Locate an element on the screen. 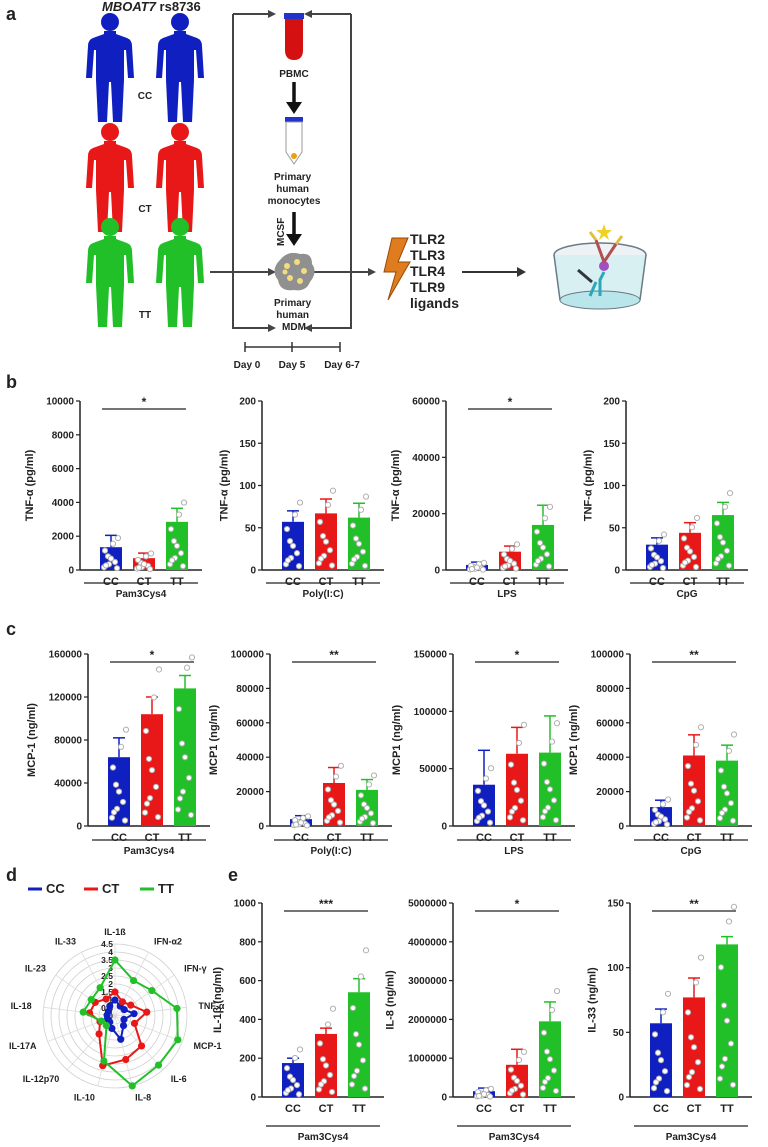 This screenshot has width=768, height=1147. legend-label: TT is located at coordinates (166, 888).